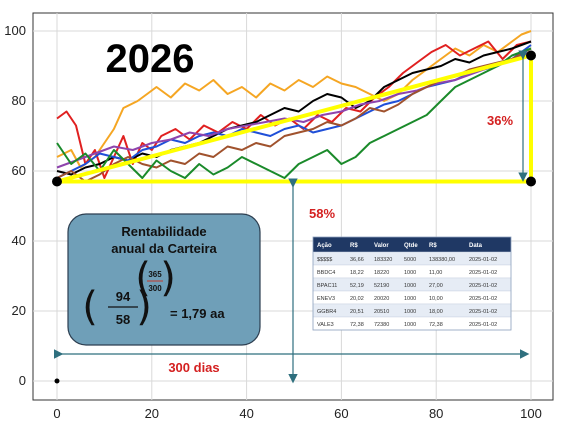 This screenshot has width=569, height=426. What do you see at coordinates (341, 413) in the screenshot?
I see `x-tick-label: 60` at bounding box center [341, 413].